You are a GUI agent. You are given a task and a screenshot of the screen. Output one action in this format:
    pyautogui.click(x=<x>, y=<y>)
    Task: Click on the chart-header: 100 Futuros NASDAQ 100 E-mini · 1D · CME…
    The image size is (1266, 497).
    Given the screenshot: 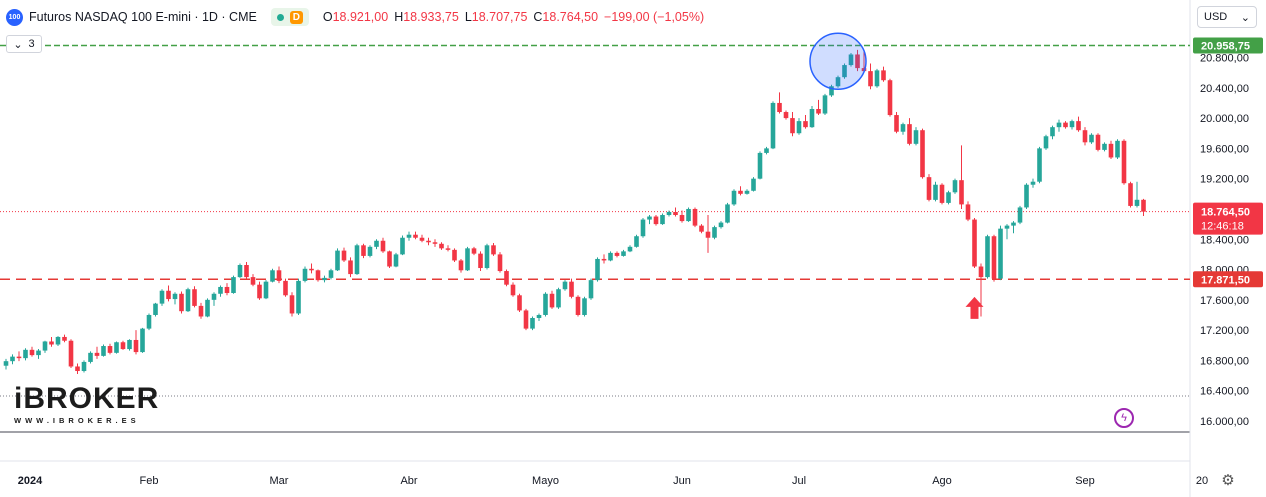 What is the action you would take?
    pyautogui.click(x=355, y=17)
    